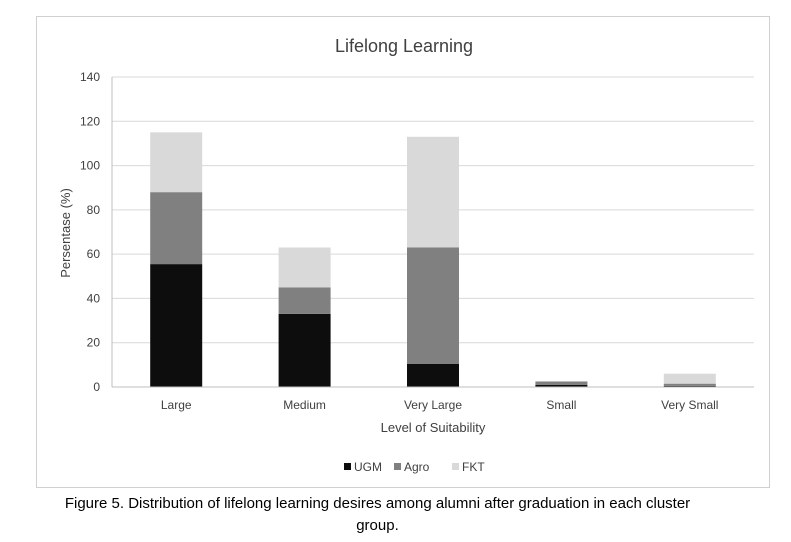  I want to click on x-tick-label: Large, so click(176, 405).